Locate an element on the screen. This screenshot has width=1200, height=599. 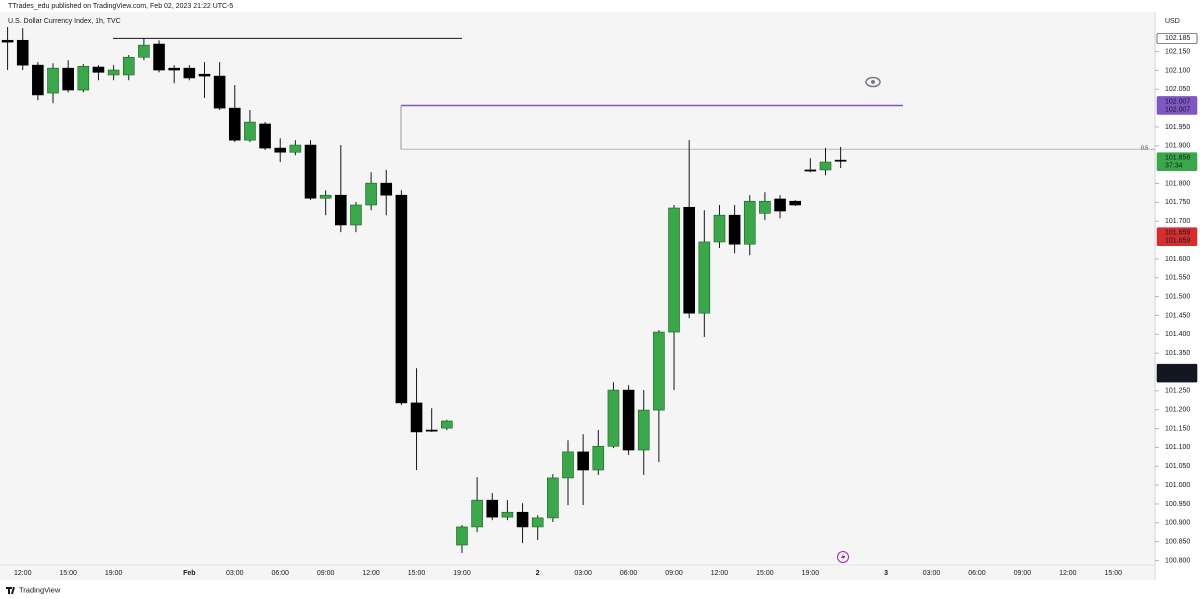
eye-icon is located at coordinates (873, 82).